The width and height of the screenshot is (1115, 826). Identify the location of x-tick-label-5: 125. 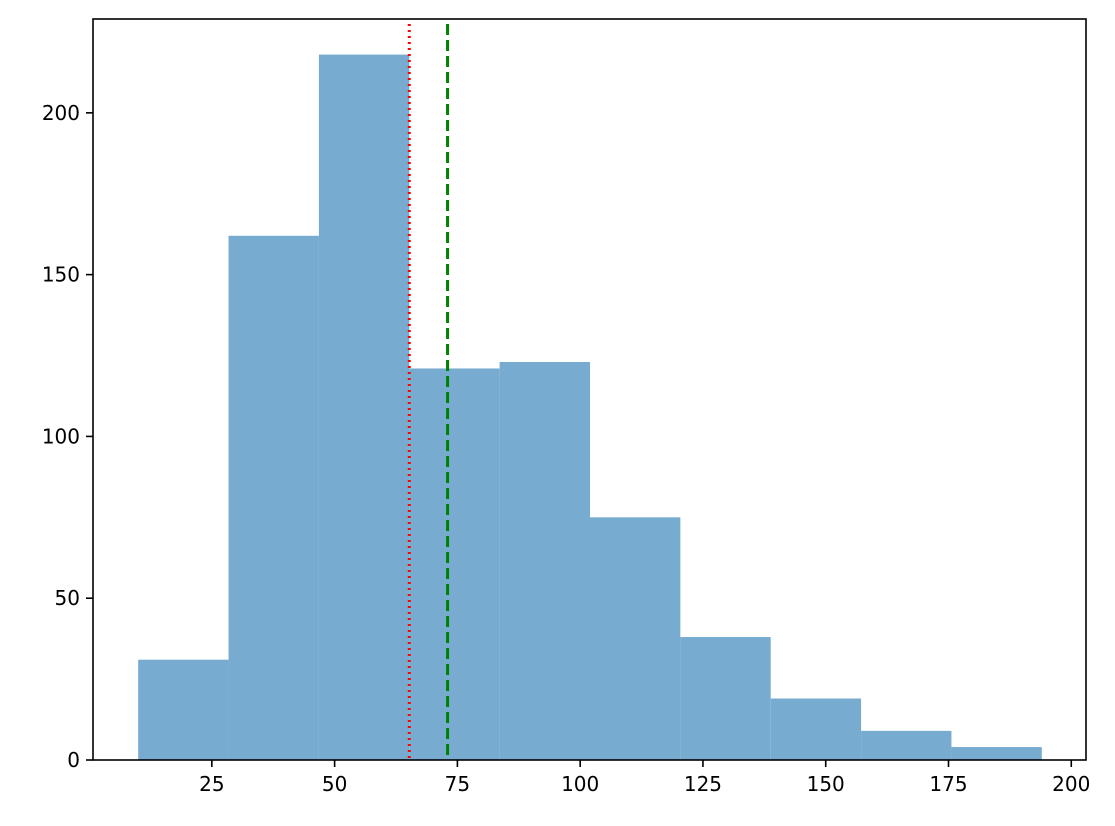
(703, 784).